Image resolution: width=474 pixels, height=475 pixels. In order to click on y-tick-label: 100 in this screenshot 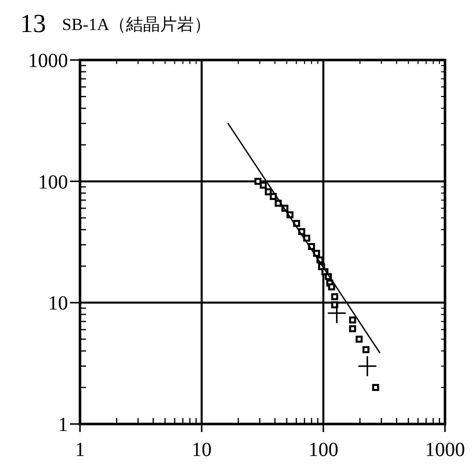, I will do `click(53, 182)`.